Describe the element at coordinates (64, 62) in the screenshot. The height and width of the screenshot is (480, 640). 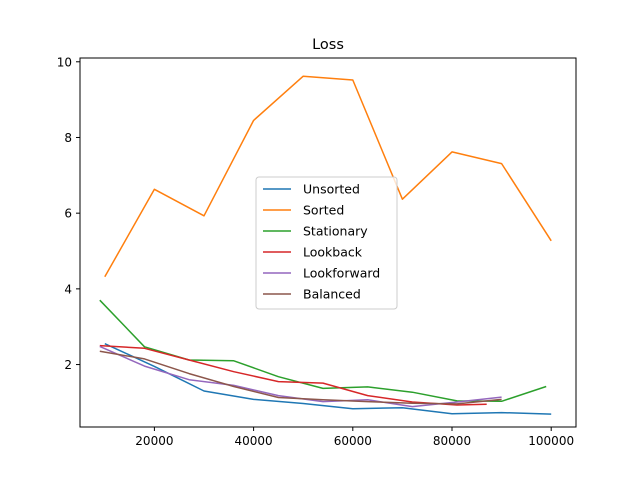
I see `y-tick-label-4: 10` at that location.